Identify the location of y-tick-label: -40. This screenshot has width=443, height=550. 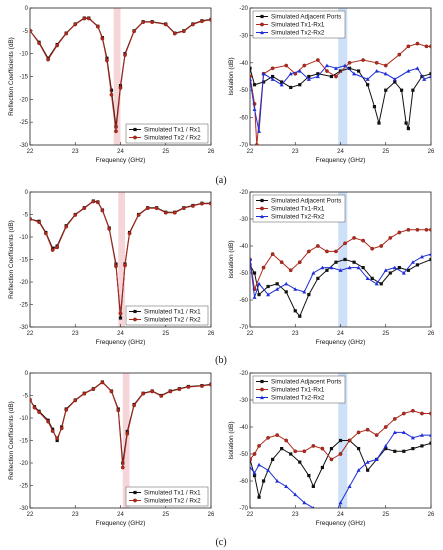
(243, 428).